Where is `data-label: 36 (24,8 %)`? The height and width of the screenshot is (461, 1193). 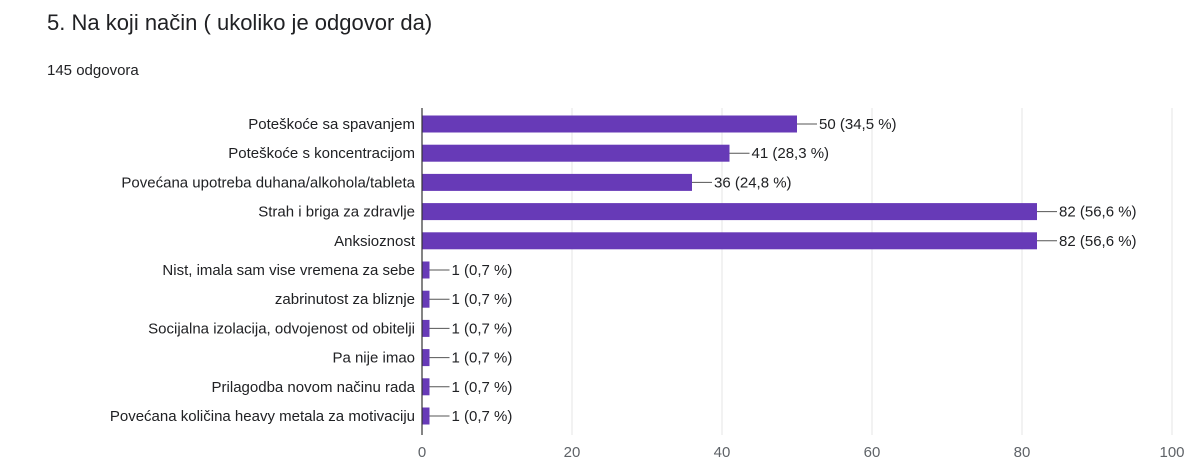 data-label: 36 (24,8 %) is located at coordinates (753, 182).